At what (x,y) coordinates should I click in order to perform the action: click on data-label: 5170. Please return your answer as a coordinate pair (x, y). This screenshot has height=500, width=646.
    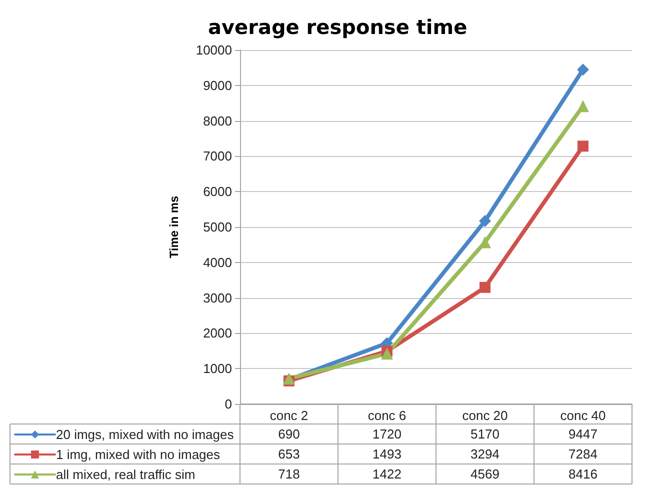
    Looking at the image, I should click on (485, 434).